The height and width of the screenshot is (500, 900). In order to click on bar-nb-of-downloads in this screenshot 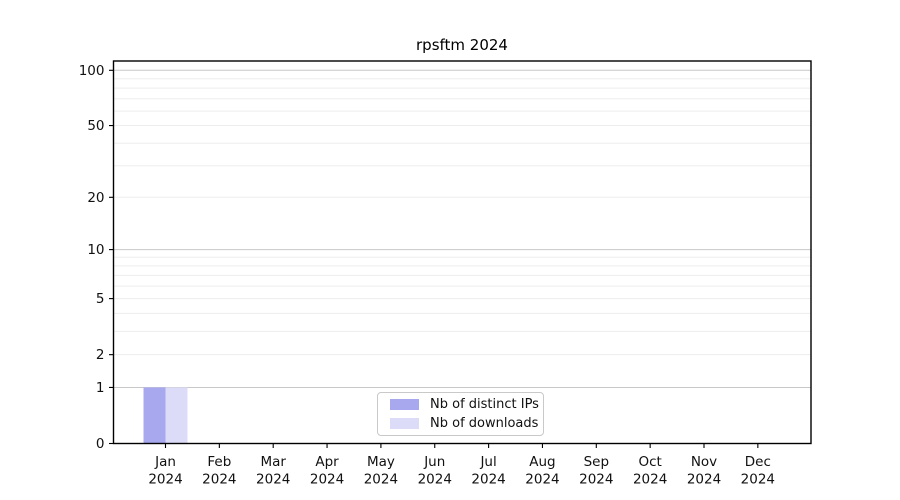, I will do `click(176, 415)`.